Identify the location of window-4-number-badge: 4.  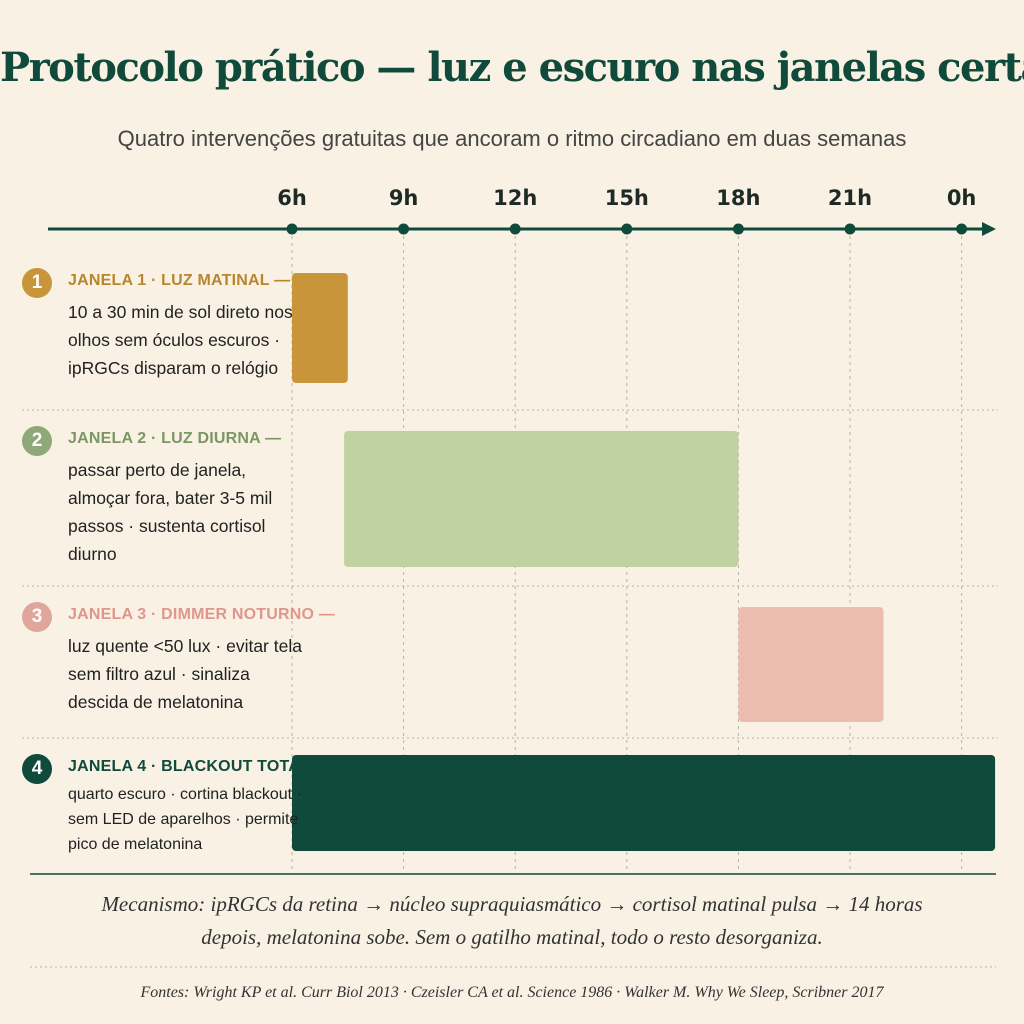
(37, 769).